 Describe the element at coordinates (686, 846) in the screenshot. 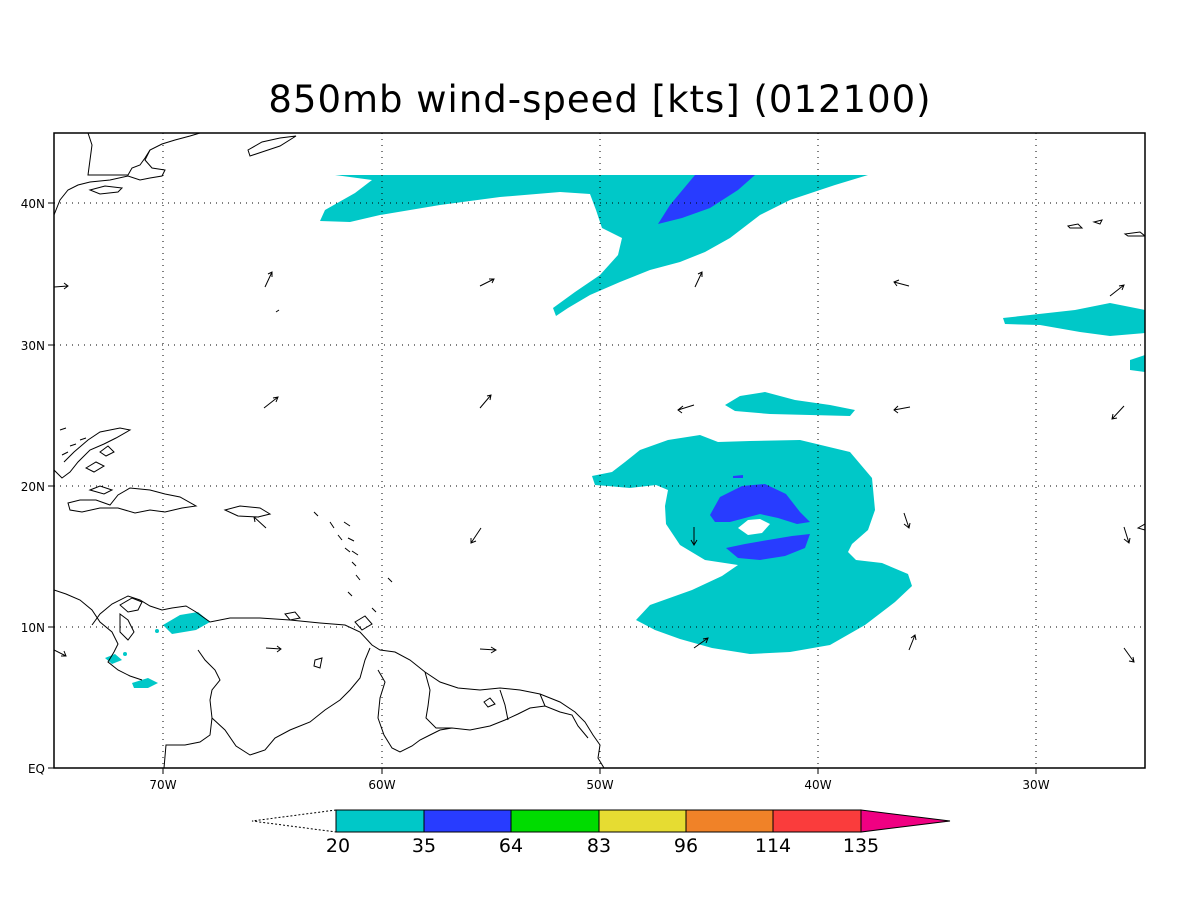

I see `colorbar-label-96: 96` at that location.